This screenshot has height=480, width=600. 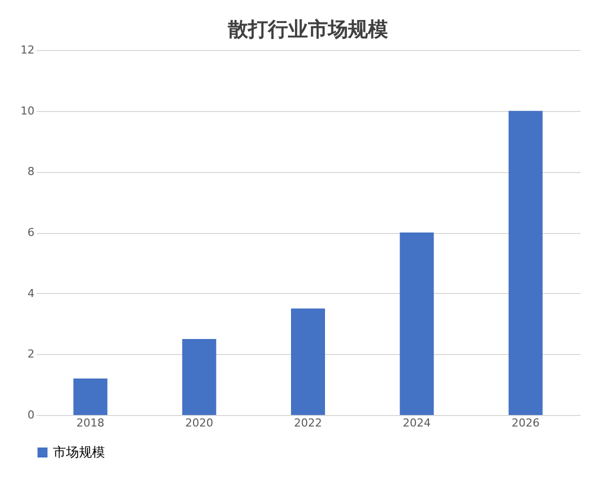 What do you see at coordinates (307, 29) in the screenshot?
I see `chart-title: 散打行业市场规模` at bounding box center [307, 29].